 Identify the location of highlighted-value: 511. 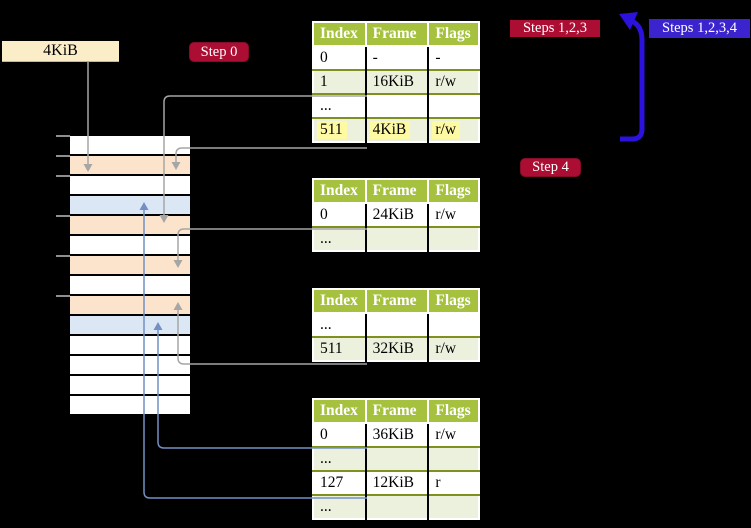
(332, 130).